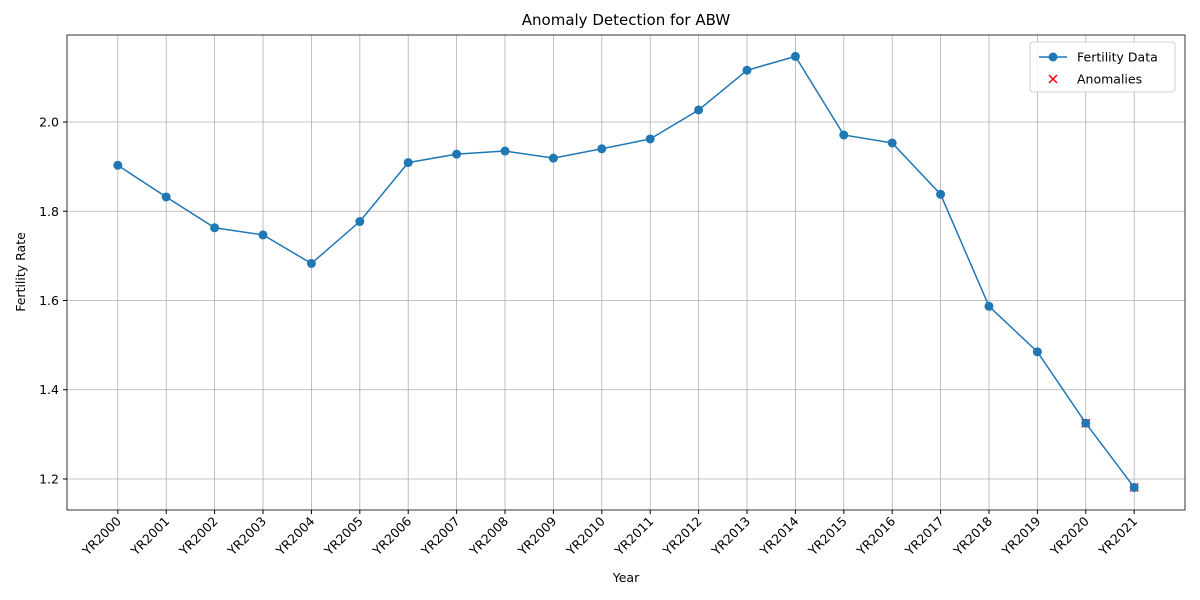  I want to click on x-axis-label: Year, so click(626, 577).